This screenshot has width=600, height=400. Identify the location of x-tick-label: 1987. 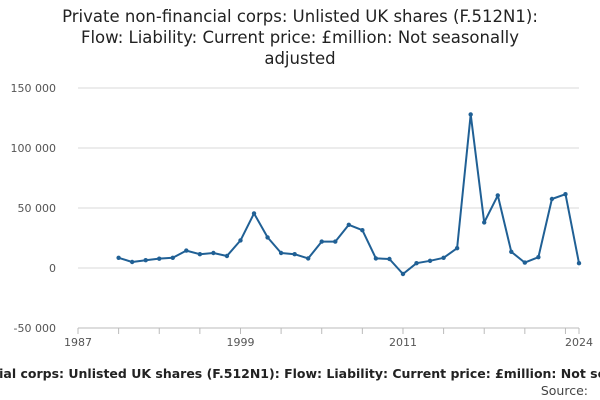
(78, 342).